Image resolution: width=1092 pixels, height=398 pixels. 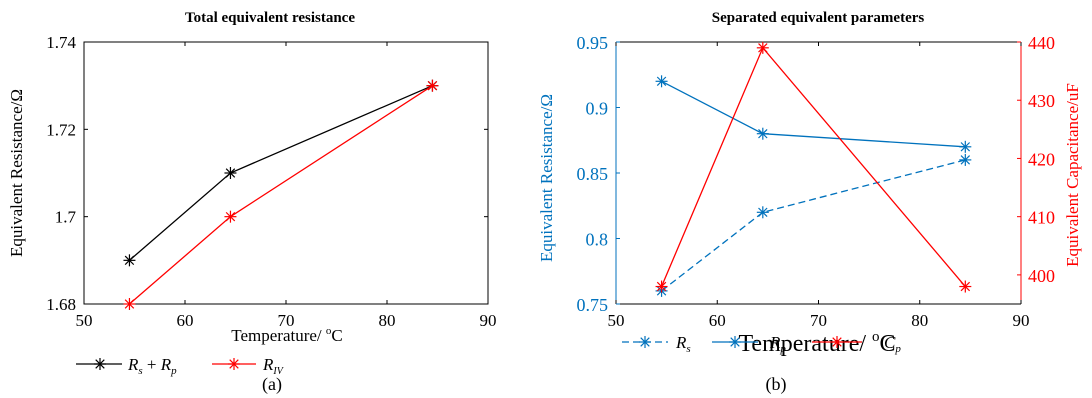 What do you see at coordinates (1041, 159) in the screenshot?
I see `right-y-tick-label: 420` at bounding box center [1041, 159].